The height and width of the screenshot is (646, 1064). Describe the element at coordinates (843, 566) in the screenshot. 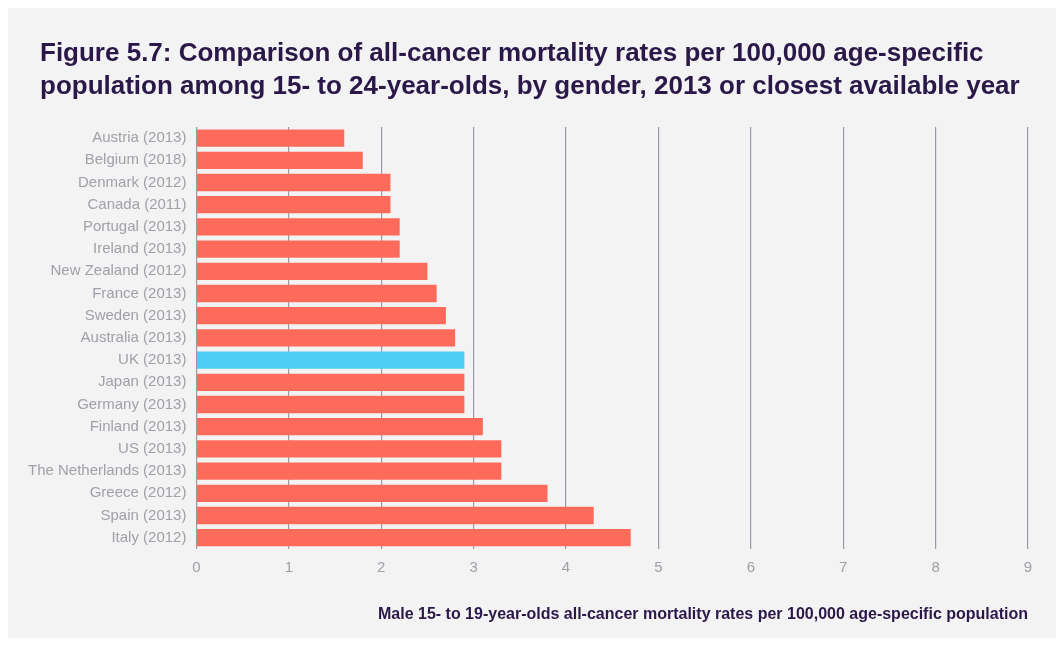

I see `x-tick-label: 7` at that location.